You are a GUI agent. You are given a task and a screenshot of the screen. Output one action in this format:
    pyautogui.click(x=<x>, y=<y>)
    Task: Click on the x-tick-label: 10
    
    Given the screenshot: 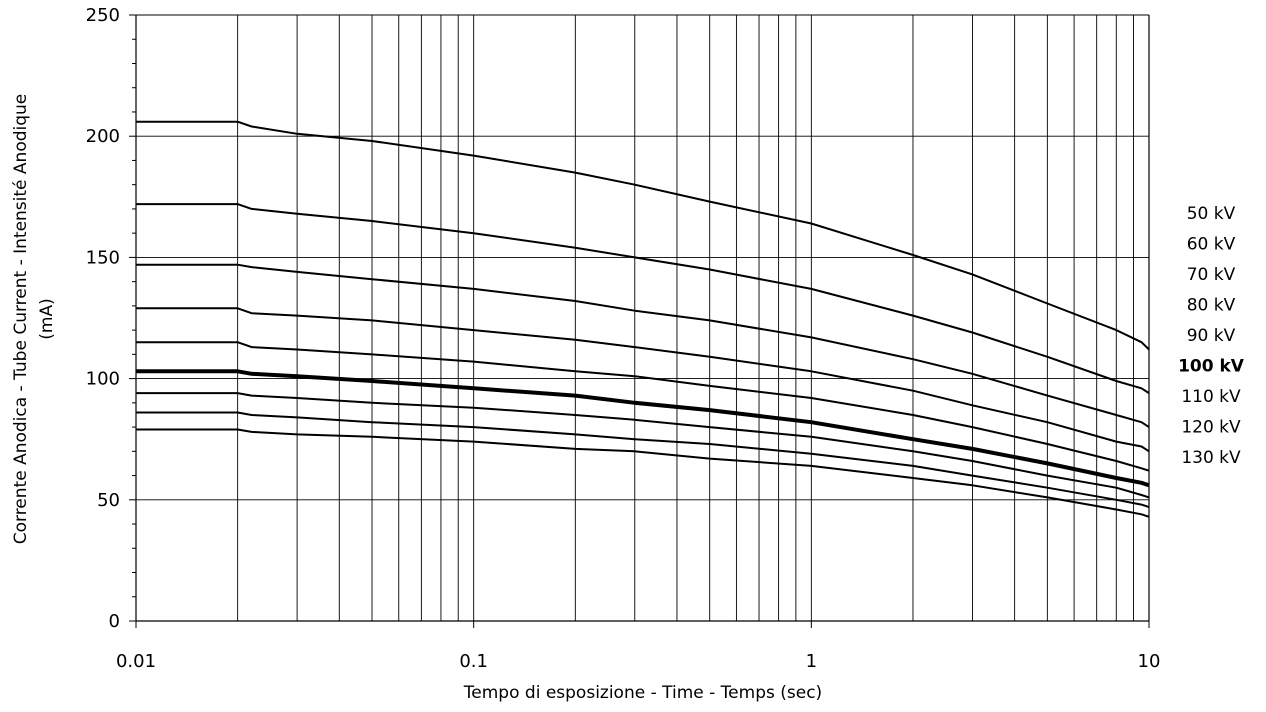 What is the action you would take?
    pyautogui.click(x=1149, y=661)
    